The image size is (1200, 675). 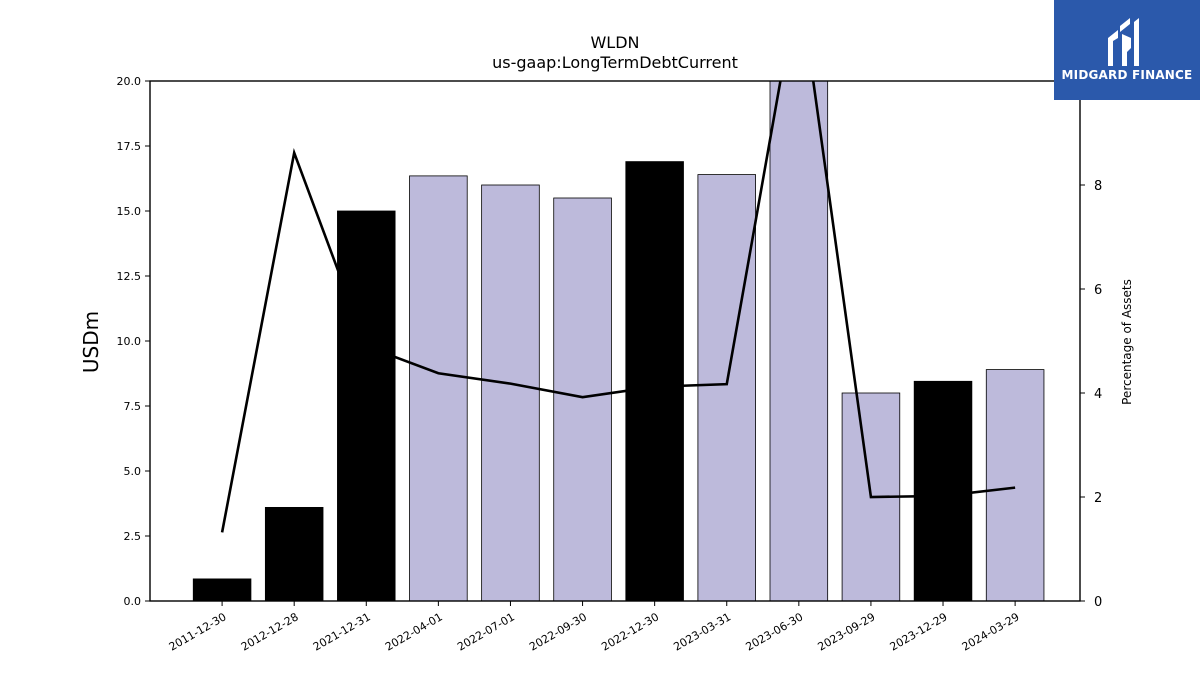 I want to click on brand-logo: MIDGARD FINANCE, so click(x=1127, y=50).